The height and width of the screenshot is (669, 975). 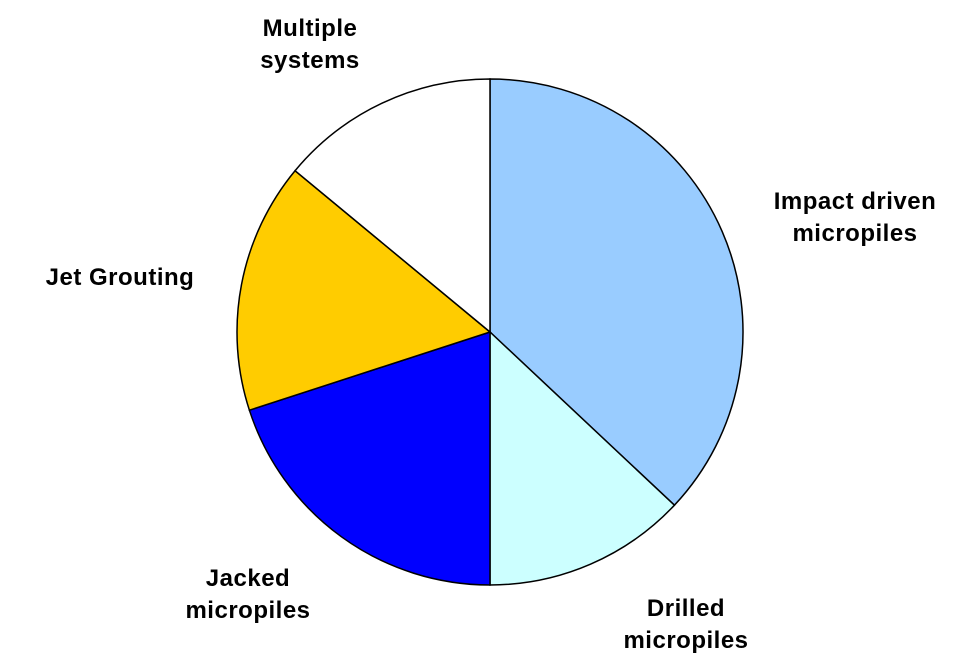 I want to click on slice-label: Impact driven micropiles, so click(x=855, y=217).